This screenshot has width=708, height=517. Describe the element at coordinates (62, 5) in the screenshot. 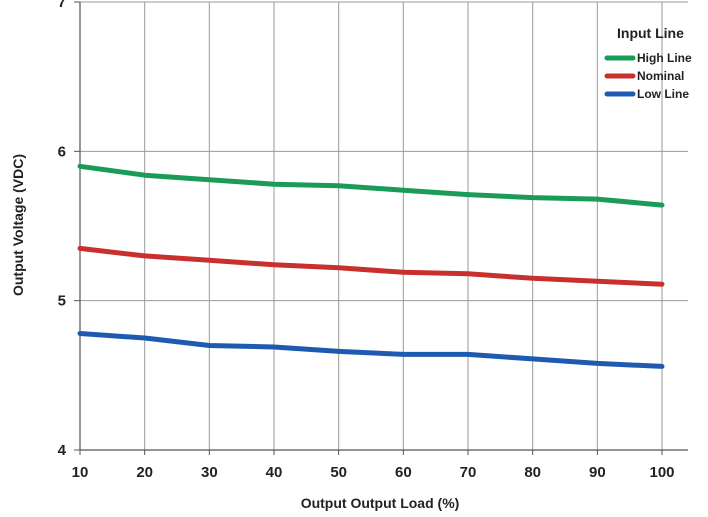

I see `y-tick-label: 7` at that location.